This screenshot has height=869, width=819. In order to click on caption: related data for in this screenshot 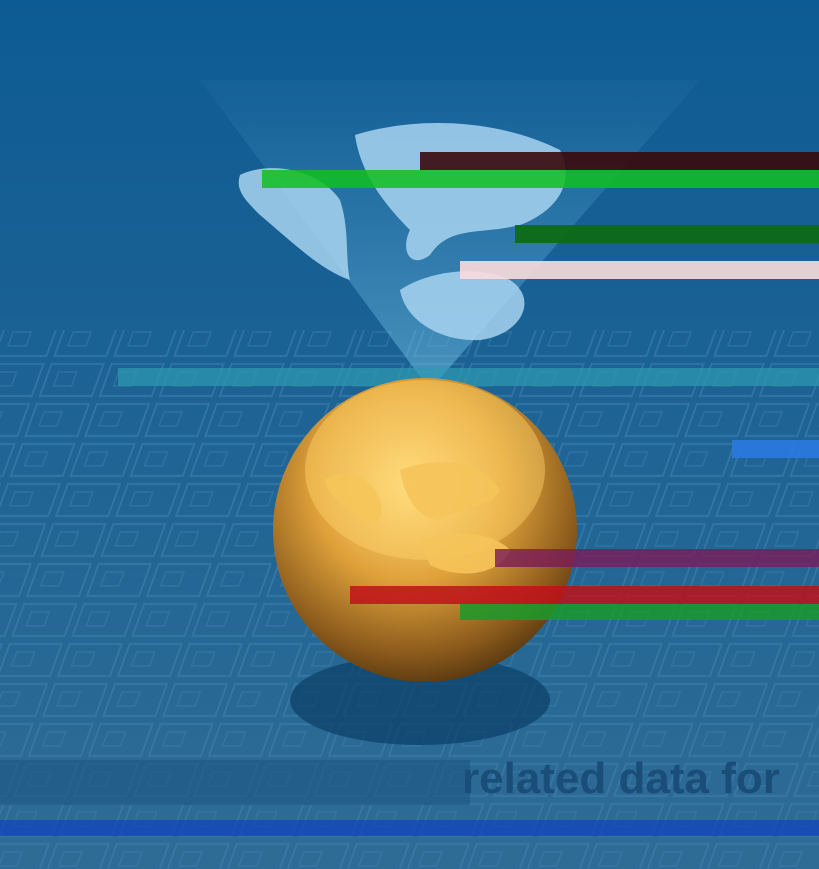, I will do `click(621, 778)`.